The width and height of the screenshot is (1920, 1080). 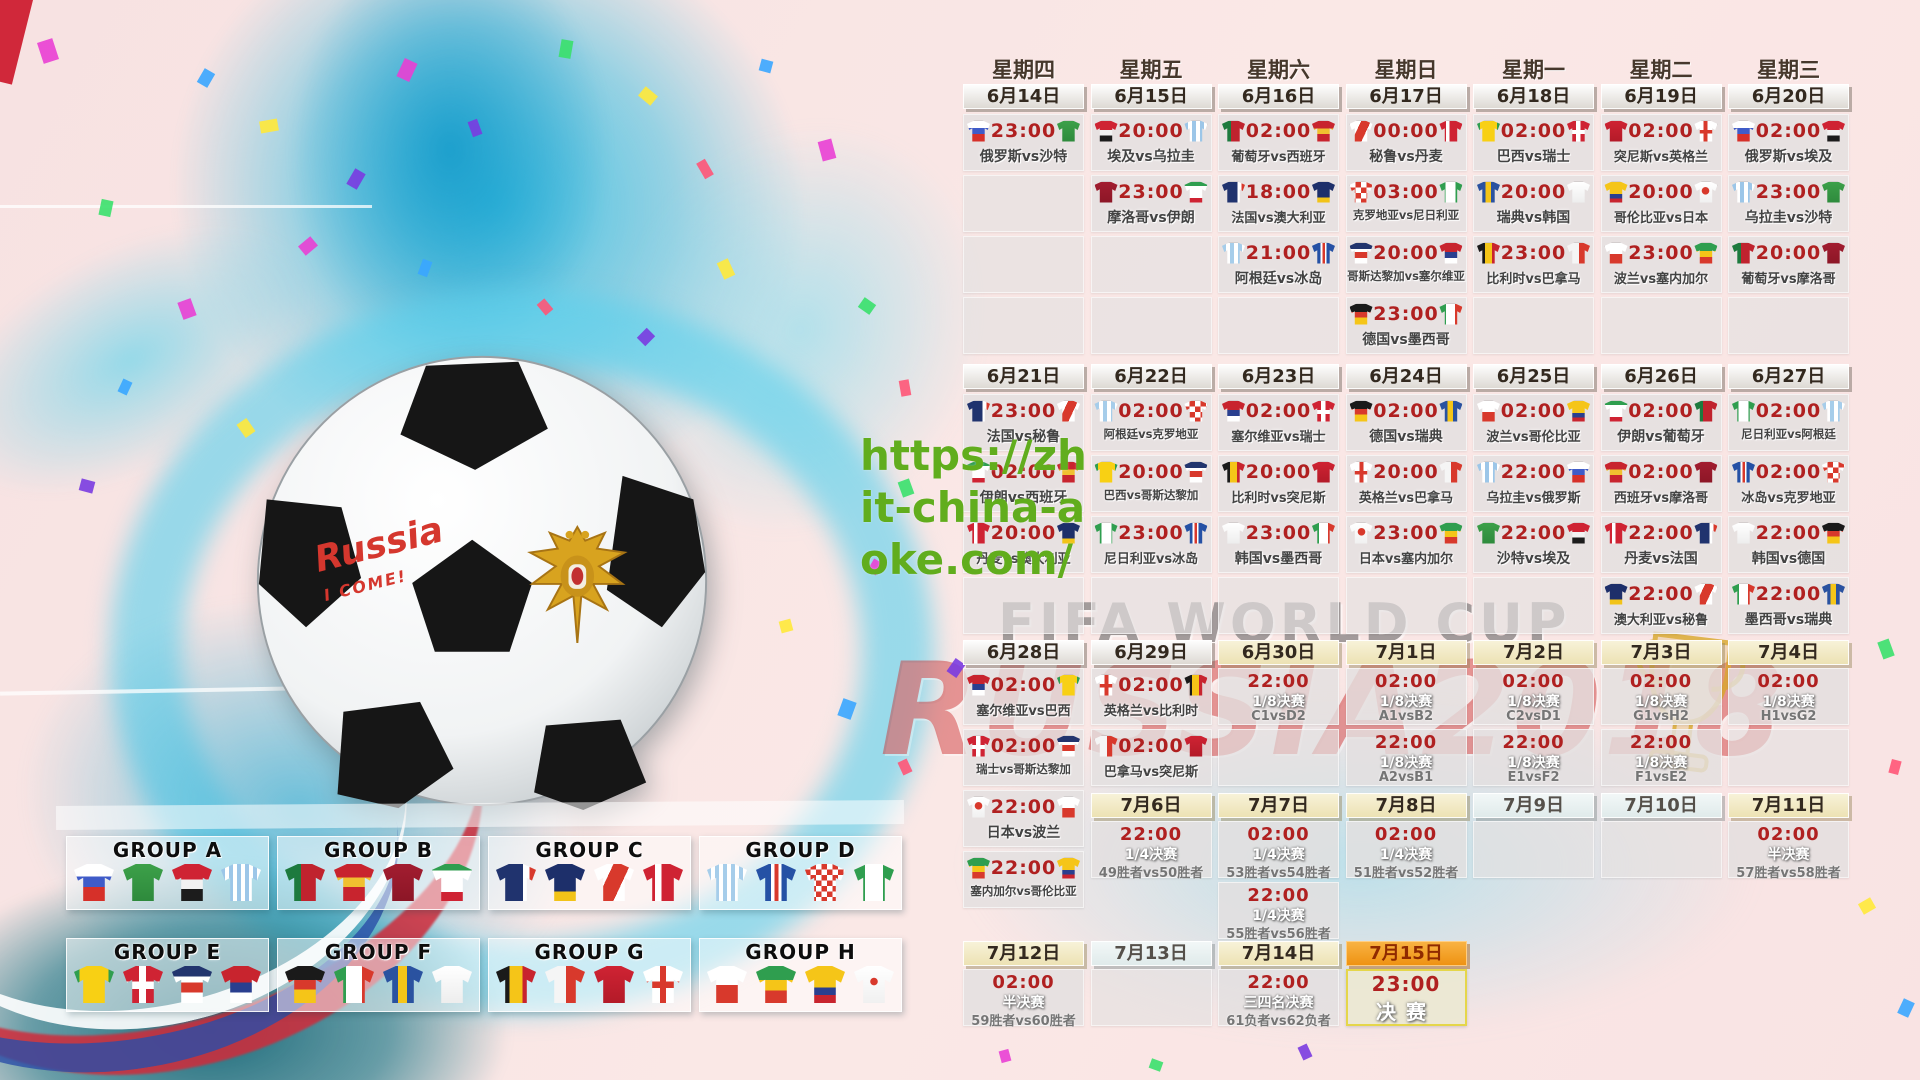 I want to click on match-cell: 22:00 韩国vs德国, so click(x=1788, y=544).